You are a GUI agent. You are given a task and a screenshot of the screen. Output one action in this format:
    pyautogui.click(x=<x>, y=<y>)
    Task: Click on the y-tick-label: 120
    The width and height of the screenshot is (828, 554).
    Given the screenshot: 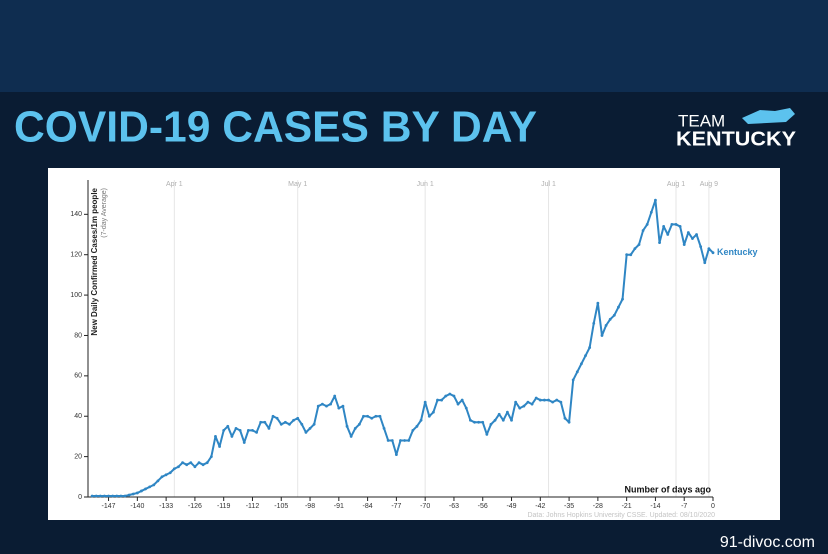 What is the action you would take?
    pyautogui.click(x=76, y=255)
    